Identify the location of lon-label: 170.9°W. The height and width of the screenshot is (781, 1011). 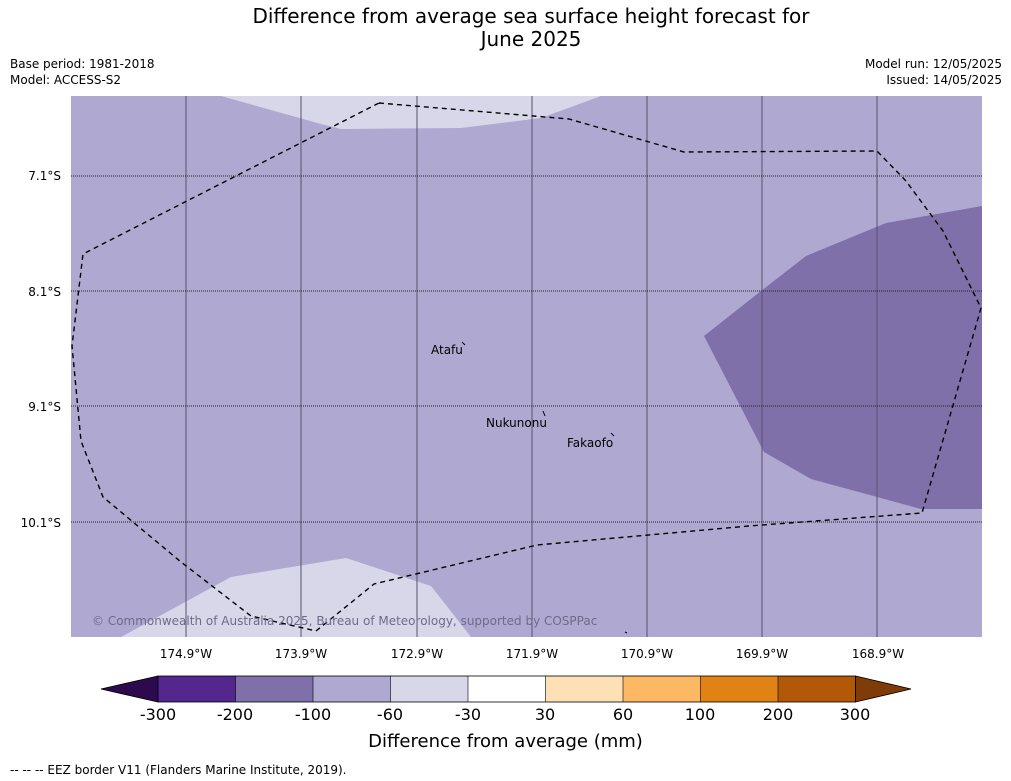
(647, 654).